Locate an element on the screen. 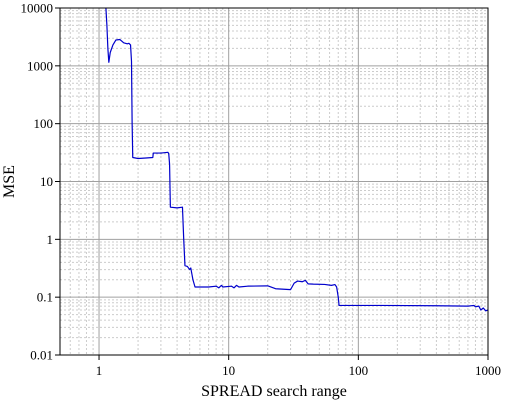 The height and width of the screenshot is (403, 505). x-tick-labels: 1 10 100 1000 is located at coordinates (298, 370).